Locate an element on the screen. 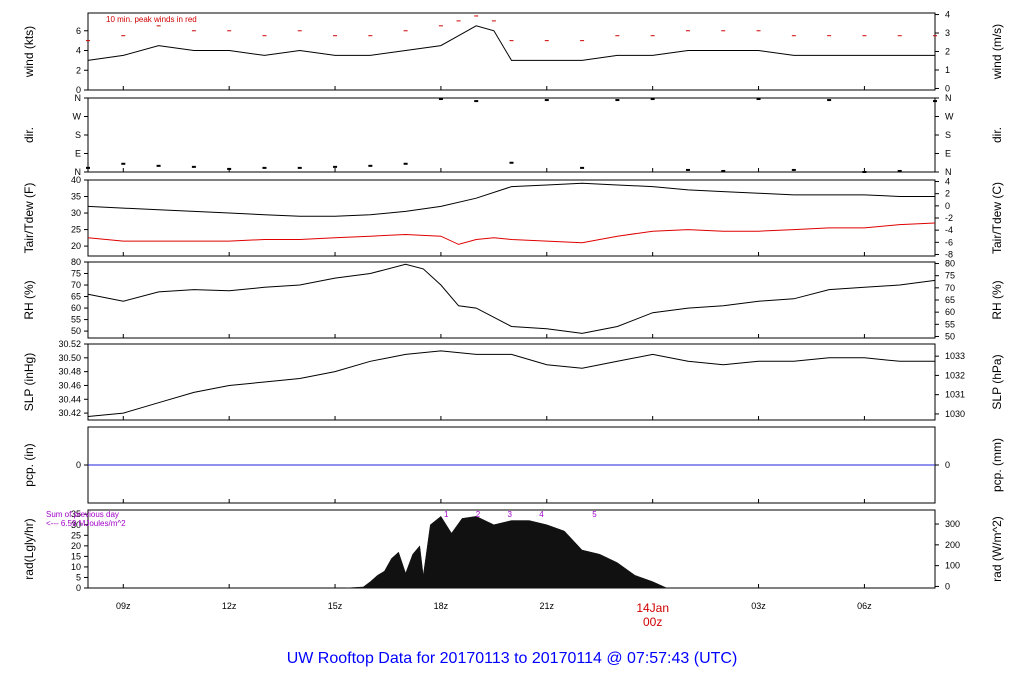 The height and width of the screenshot is (700, 1024). temperature-right-tick-label: 2 is located at coordinates (947, 194).